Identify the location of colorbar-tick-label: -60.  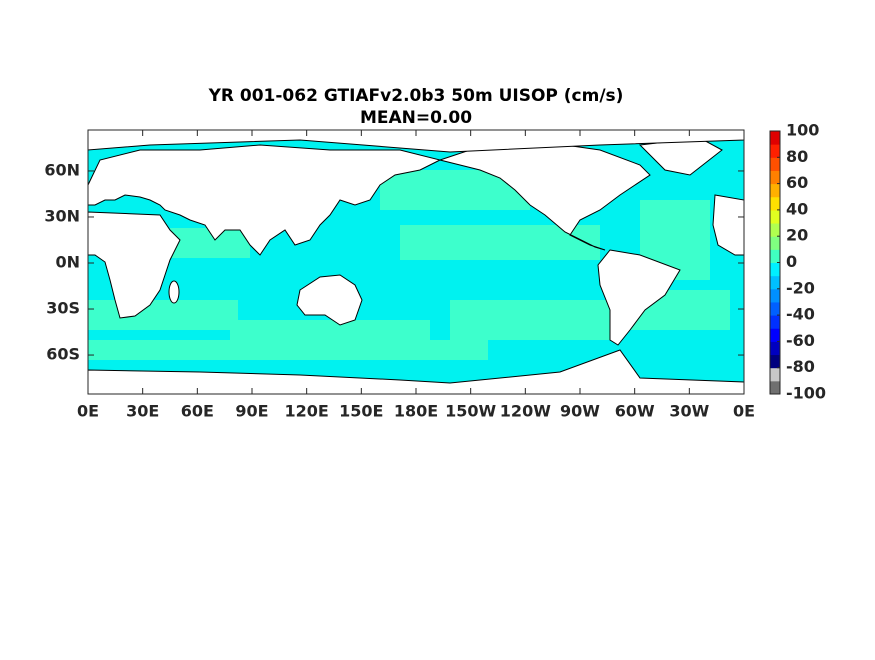
(800, 340).